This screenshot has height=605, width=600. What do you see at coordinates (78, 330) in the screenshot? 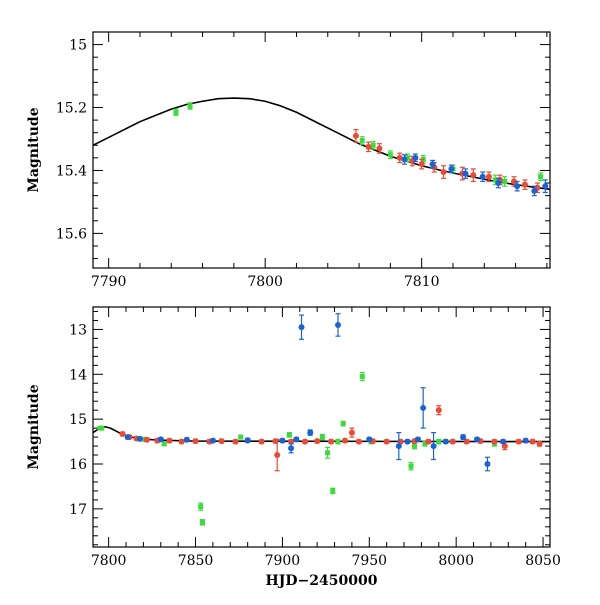
I see `y-tick-label: 13` at bounding box center [78, 330].